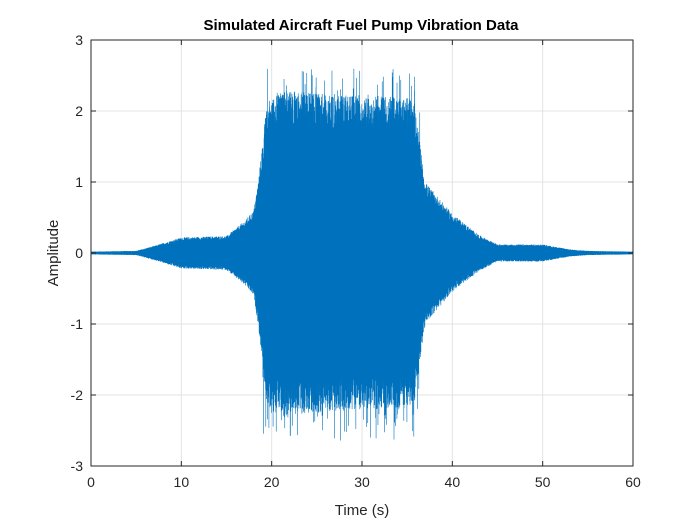 Image resolution: width=700 pixels, height=525 pixels. Describe the element at coordinates (77, 466) in the screenshot. I see `y-tick-label: -3` at that location.